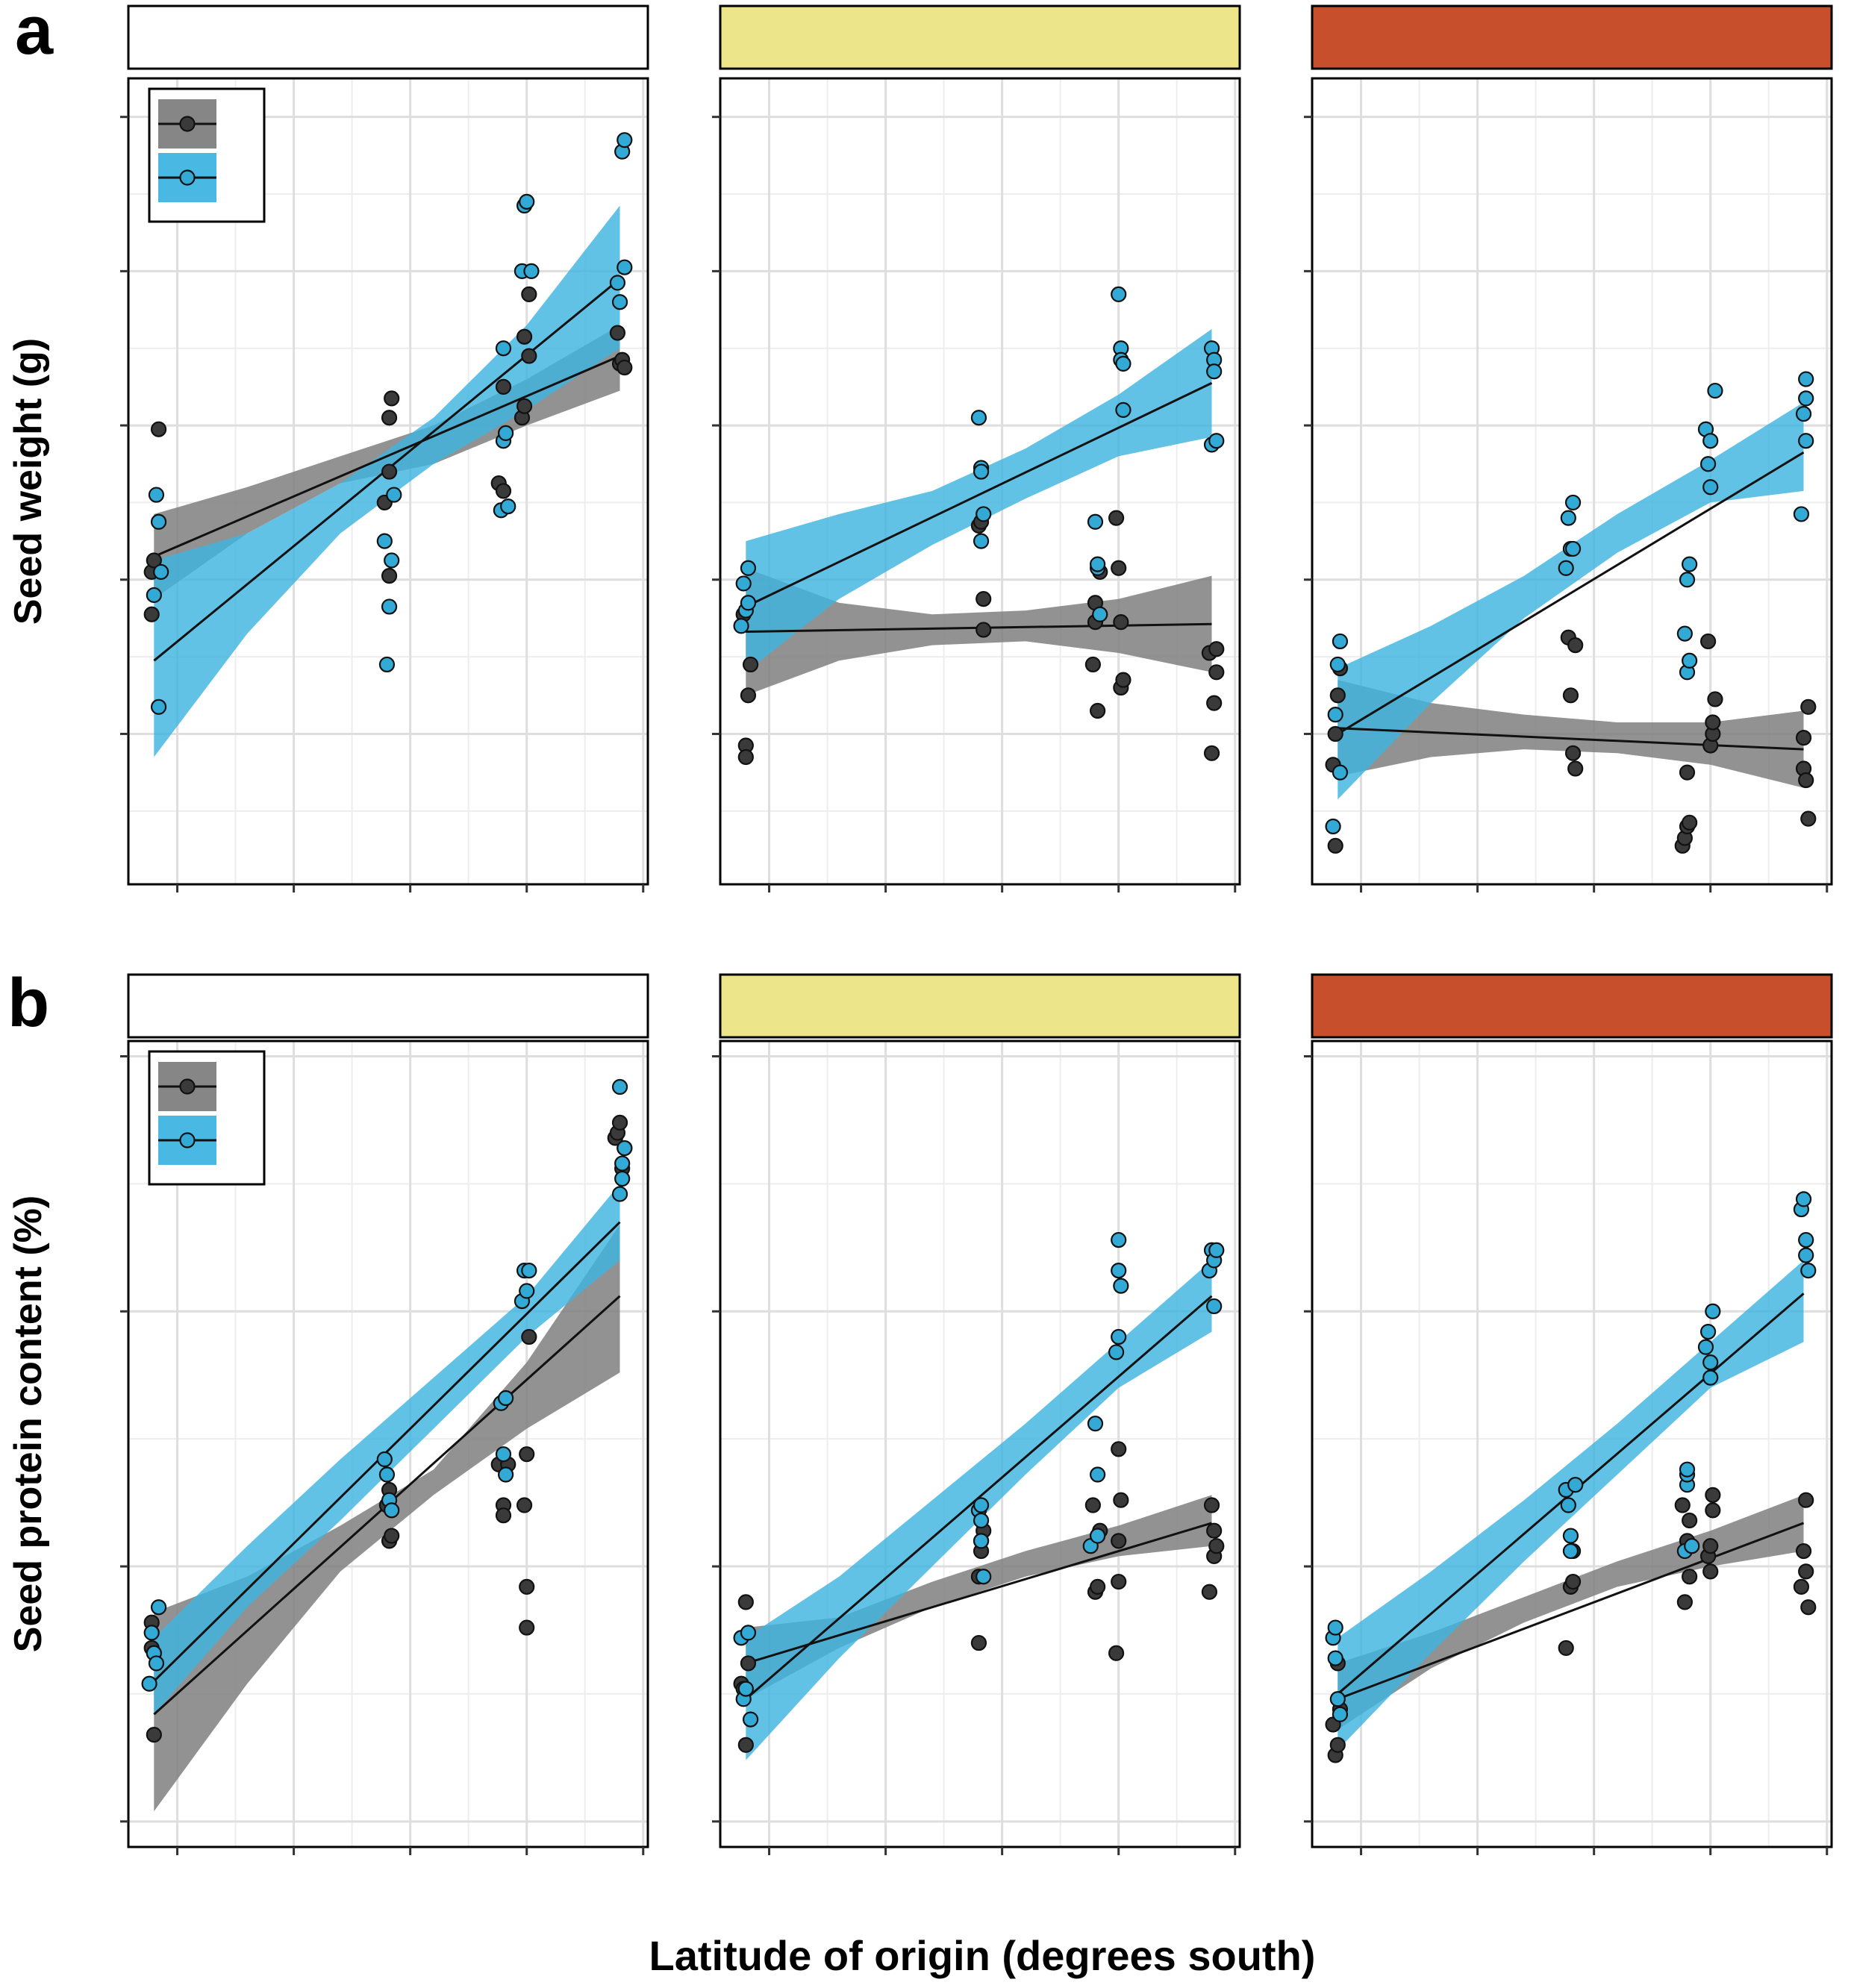 This screenshot has width=1851, height=1988. What do you see at coordinates (34, 34) in the screenshot?
I see `row-label-a: a` at bounding box center [34, 34].